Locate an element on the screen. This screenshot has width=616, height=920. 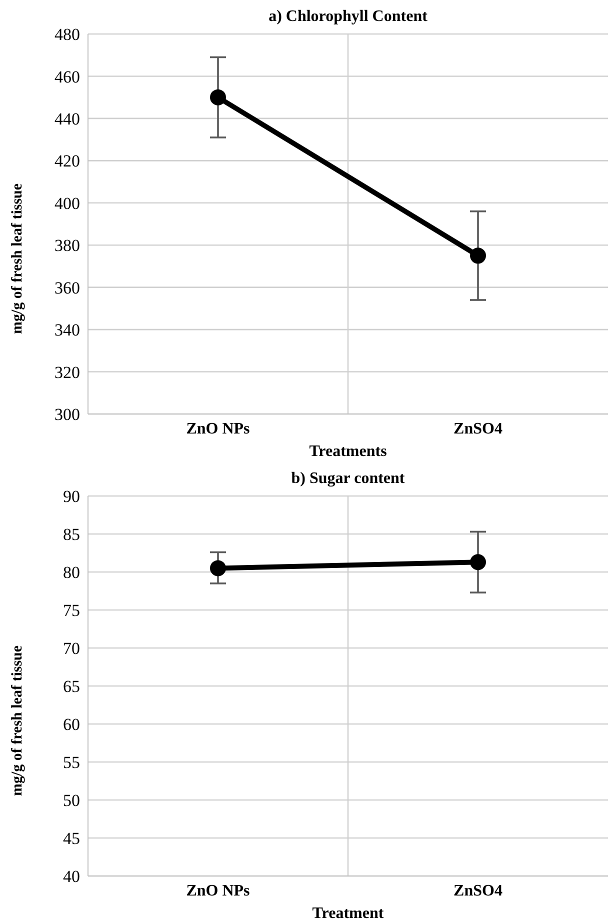
y-tick-label: 50 is located at coordinates (71, 800).